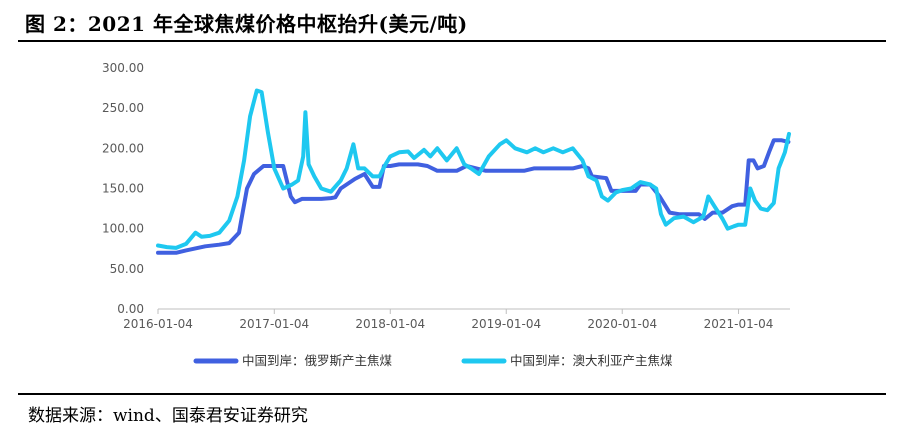  I want to click on legend: 中国到岸：俄罗斯产主焦煤 中国到岸：澳大利亚产主焦煤, so click(433, 360).